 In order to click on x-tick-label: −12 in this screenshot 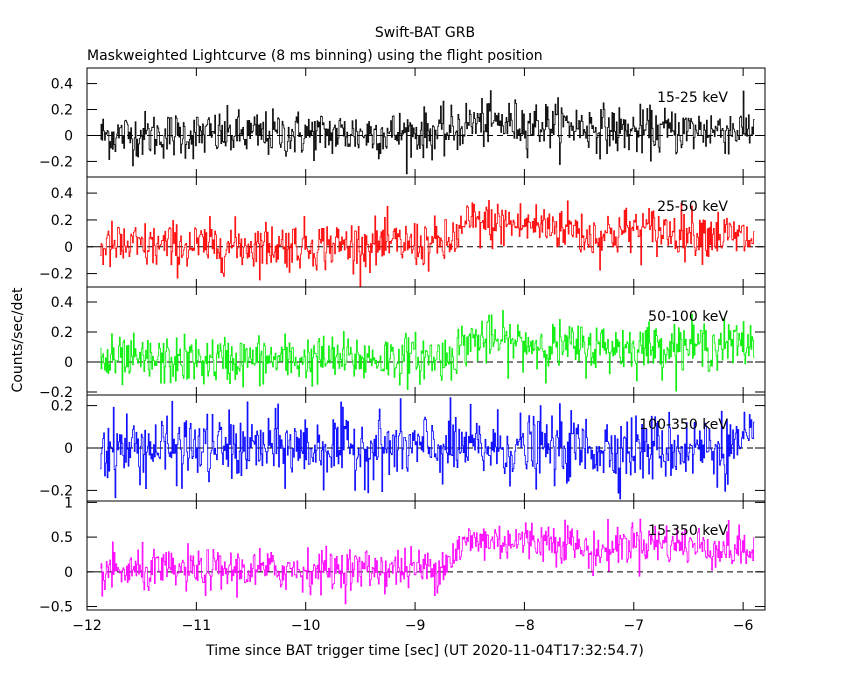, I will do `click(87, 626)`.